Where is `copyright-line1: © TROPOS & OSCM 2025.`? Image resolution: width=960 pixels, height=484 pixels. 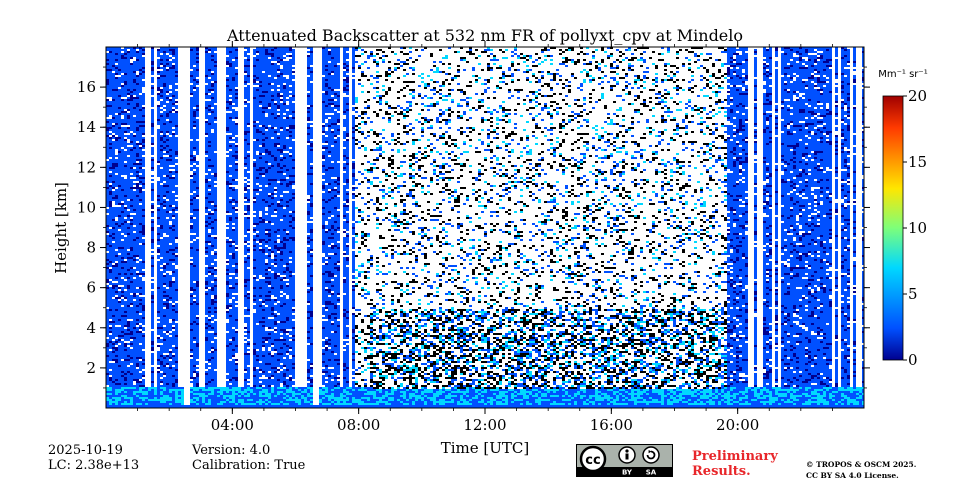 copyright-line1: © TROPOS & OSCM 2025. is located at coordinates (861, 464).